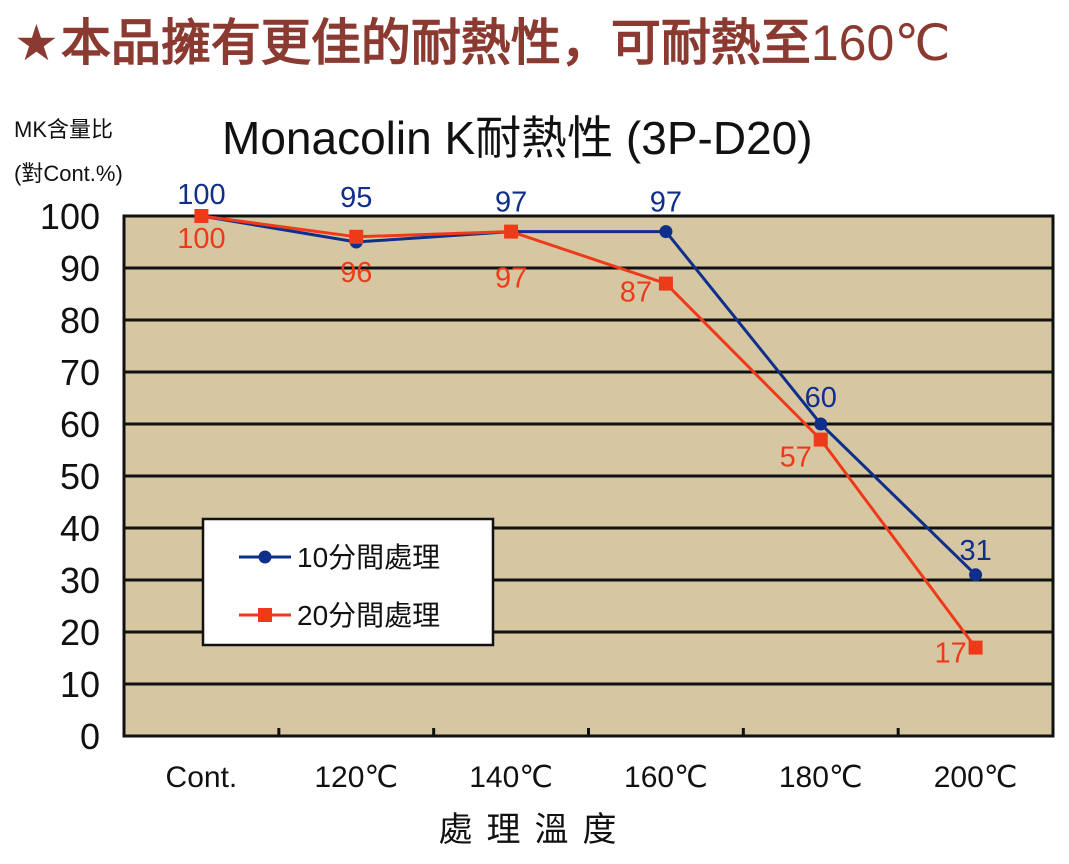  What do you see at coordinates (517, 138) in the screenshot?
I see `chart-title: Monacolin K耐熱性 (3P-D20)` at bounding box center [517, 138].